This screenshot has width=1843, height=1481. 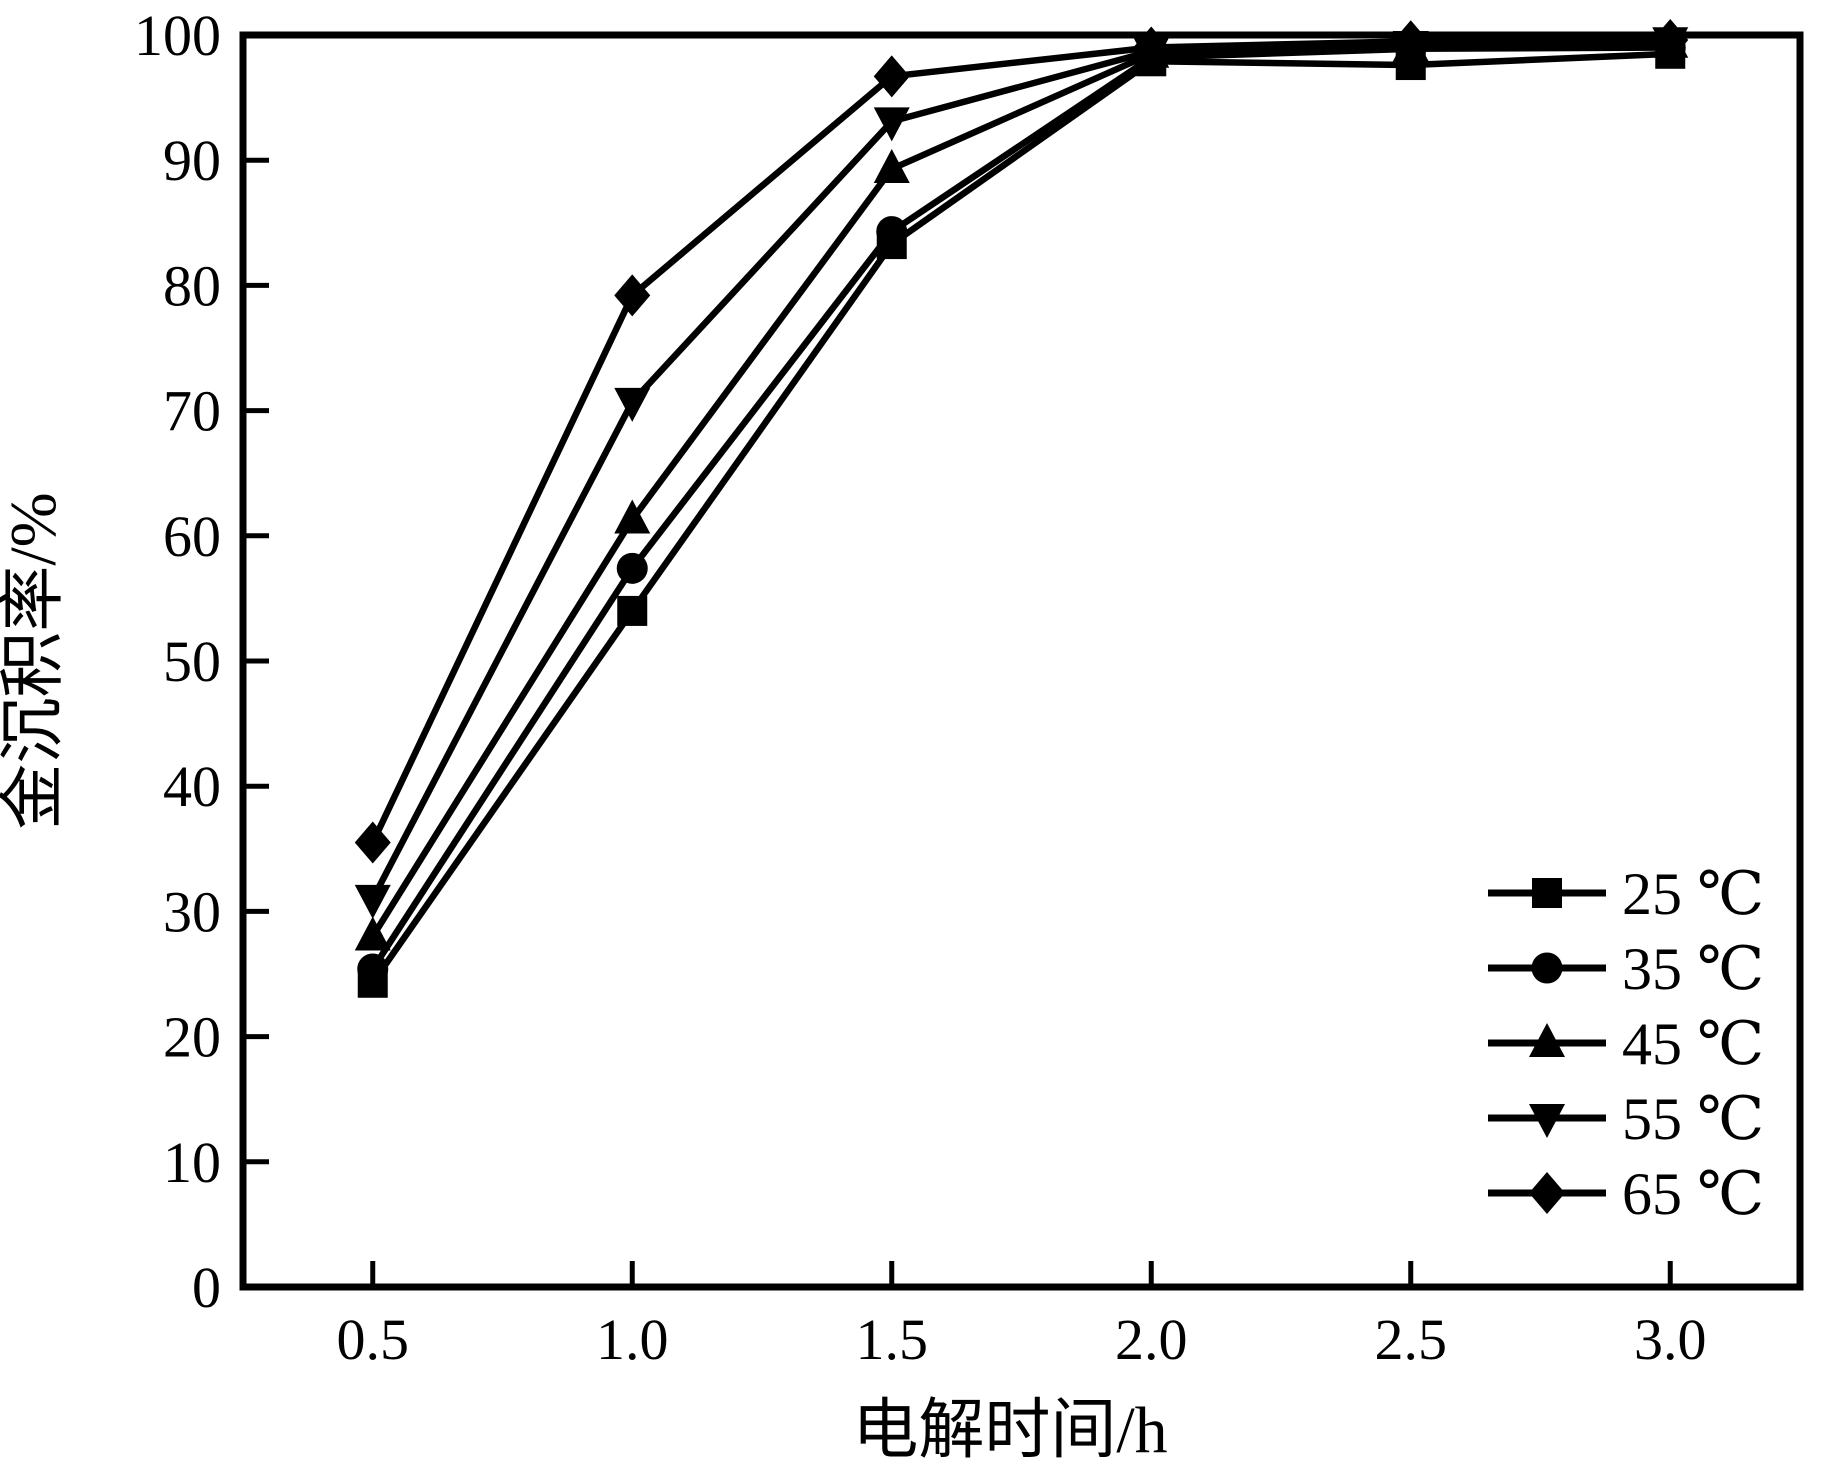 What do you see at coordinates (177, 35) in the screenshot?
I see `y-tick-label: 100` at bounding box center [177, 35].